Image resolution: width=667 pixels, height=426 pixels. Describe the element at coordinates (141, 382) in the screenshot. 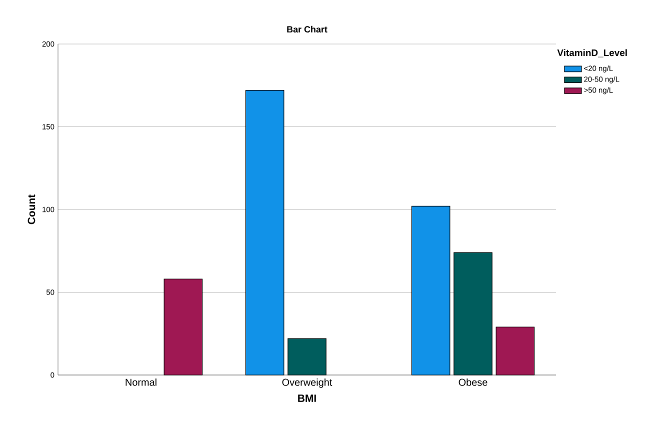

I see `x-tick-label: Normal` at that location.